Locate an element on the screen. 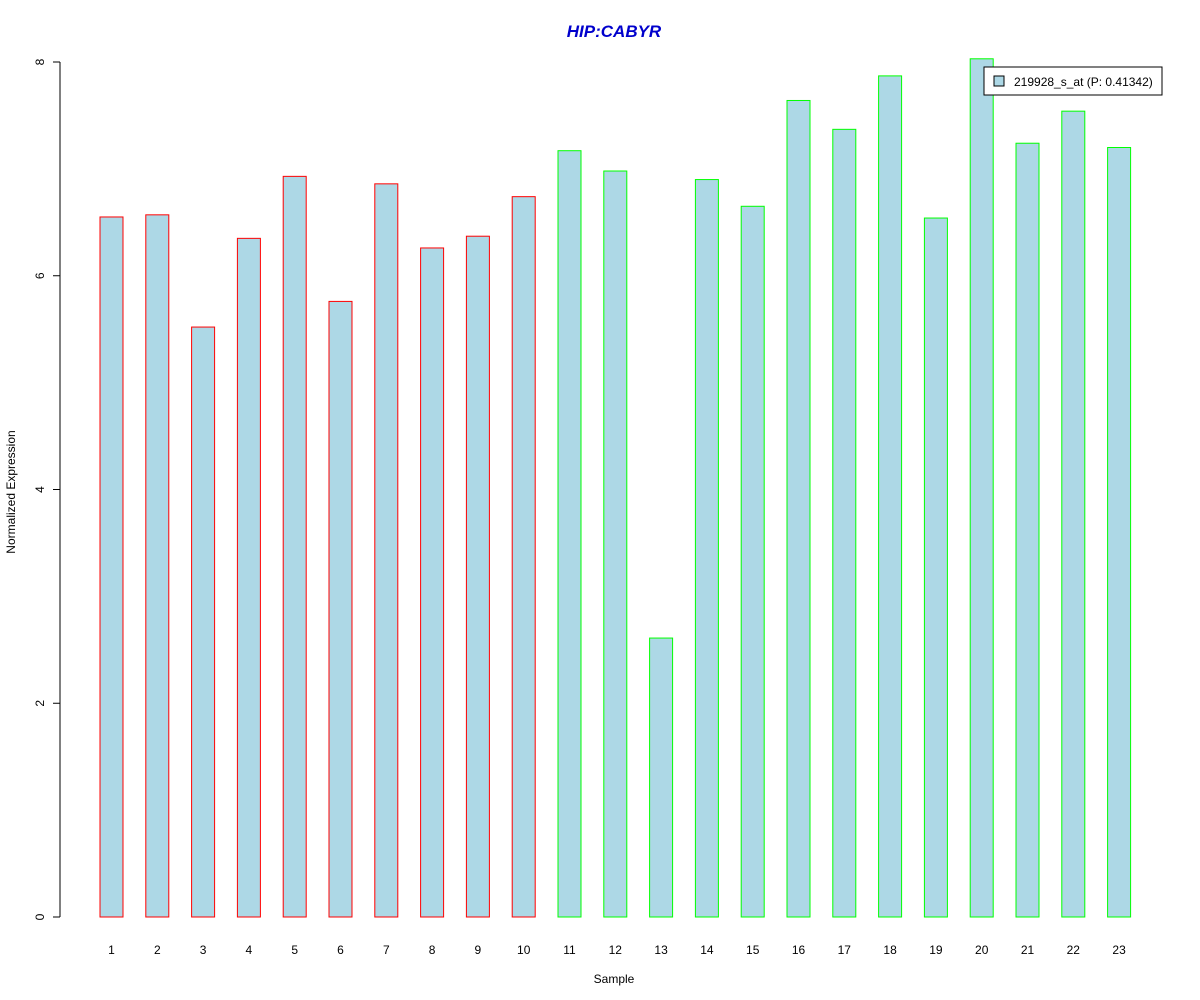 This screenshot has width=1200, height=1000. y-tick-label: 0 is located at coordinates (40, 916).